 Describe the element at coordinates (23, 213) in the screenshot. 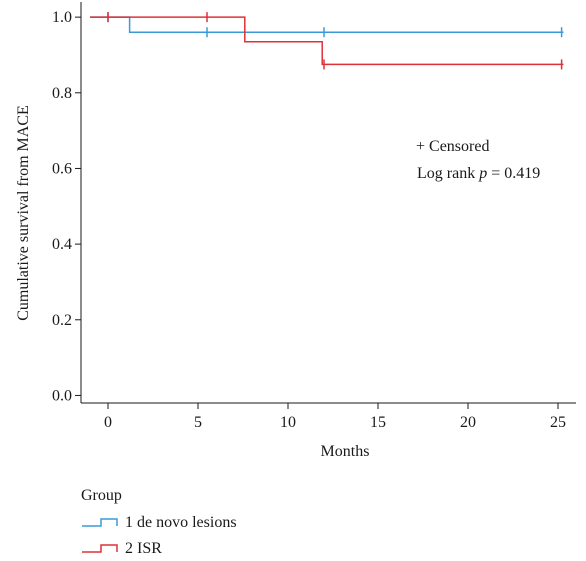

I see `y-axis-label: Cumulative survival from MACE` at that location.